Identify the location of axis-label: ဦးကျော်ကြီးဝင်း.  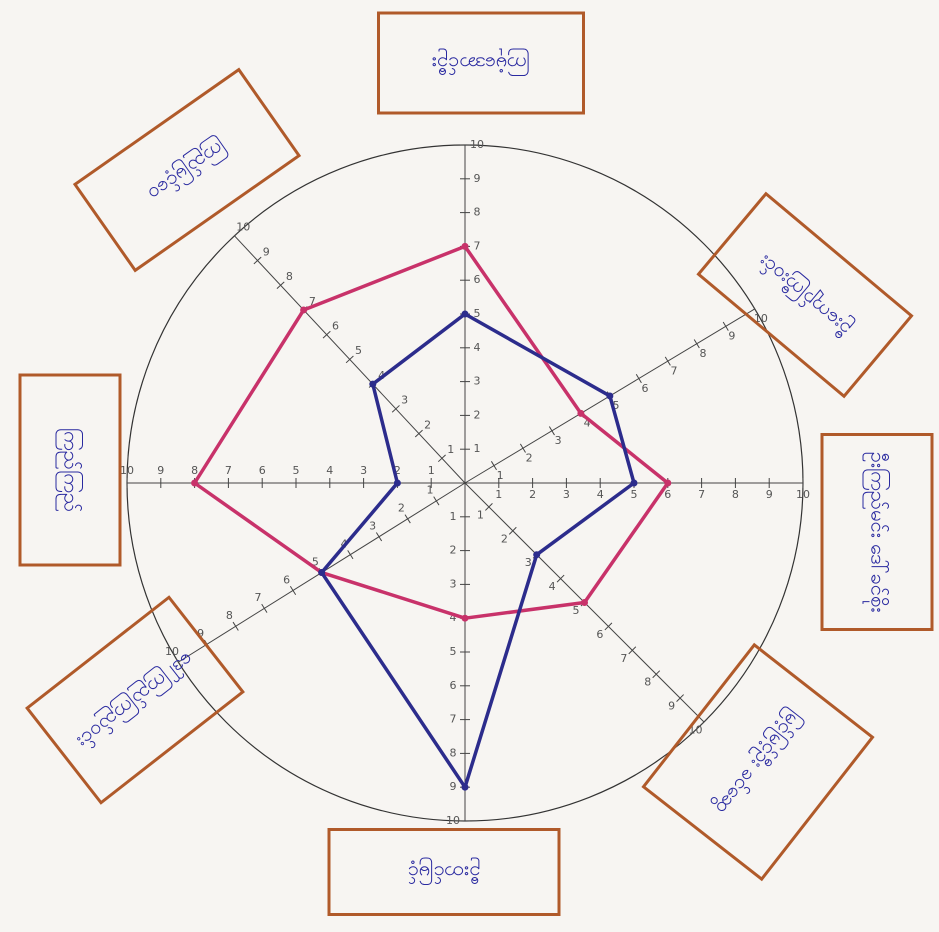
(805, 294).